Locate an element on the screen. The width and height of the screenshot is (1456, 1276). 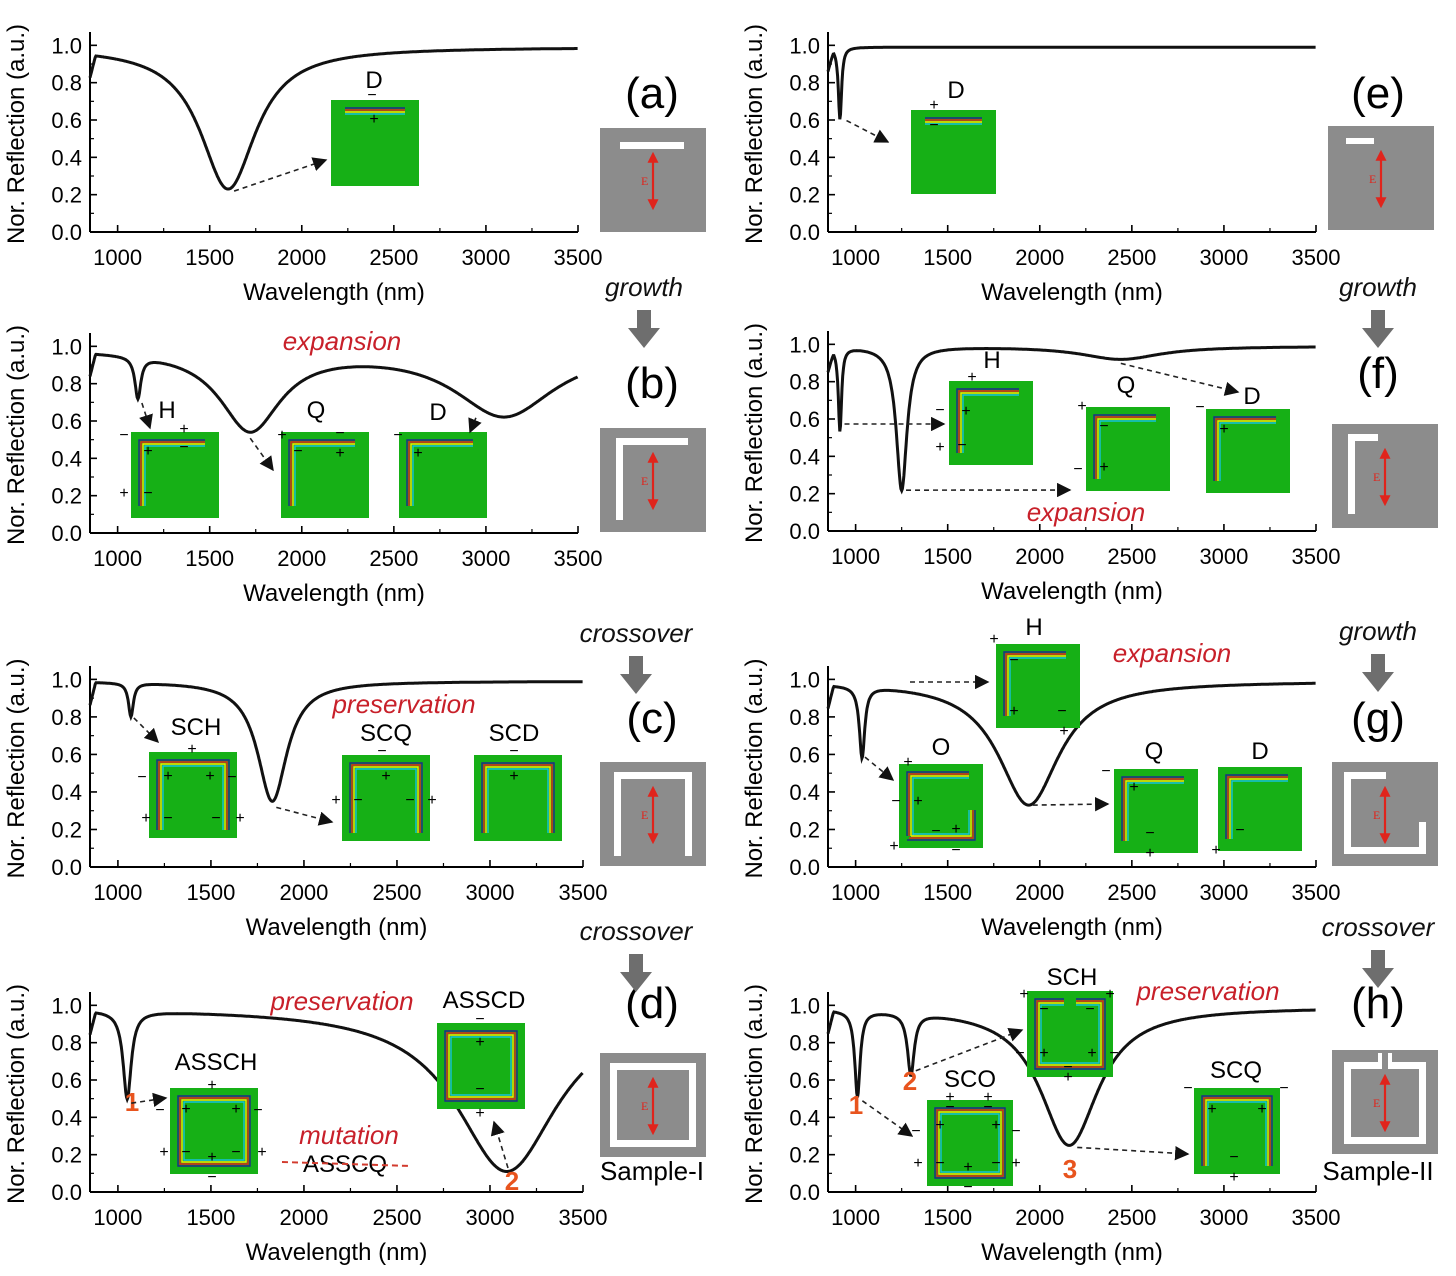
y-tick-label: 0.8 is located at coordinates (804, 1043).